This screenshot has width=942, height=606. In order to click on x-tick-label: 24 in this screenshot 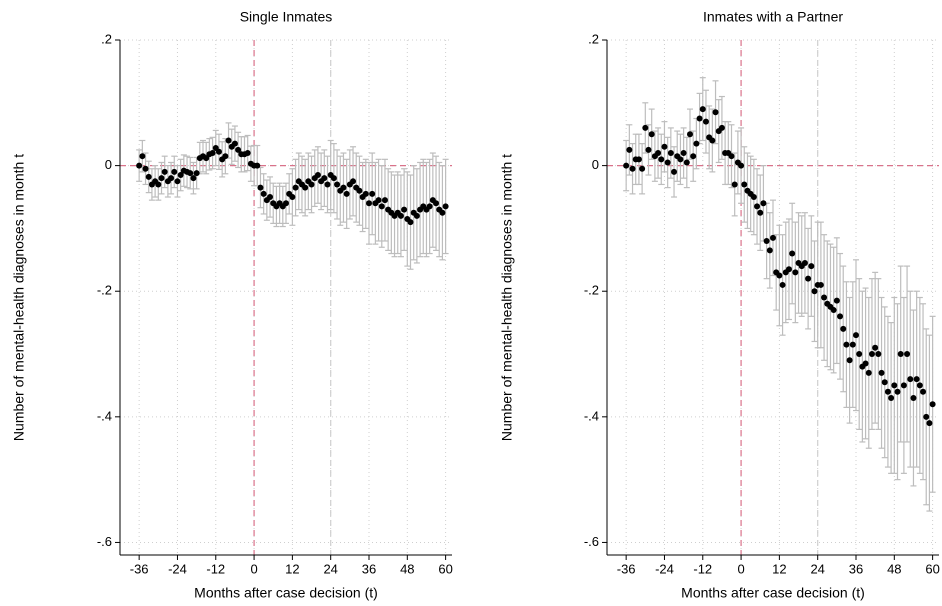, I will do `click(330, 568)`.